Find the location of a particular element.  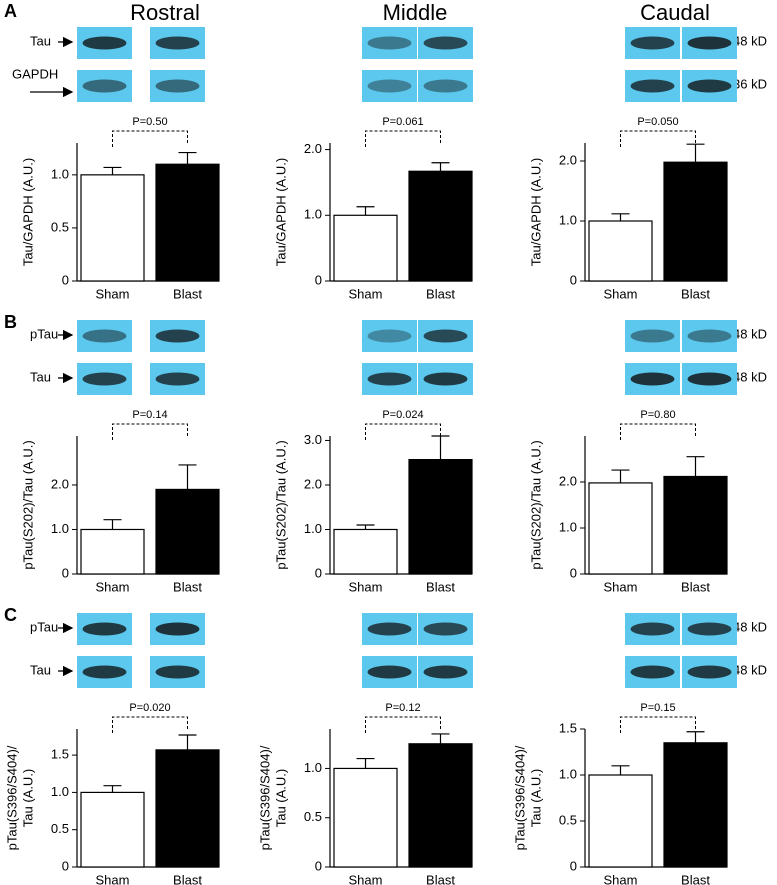

size-label: 48 kD is located at coordinates (750, 40).